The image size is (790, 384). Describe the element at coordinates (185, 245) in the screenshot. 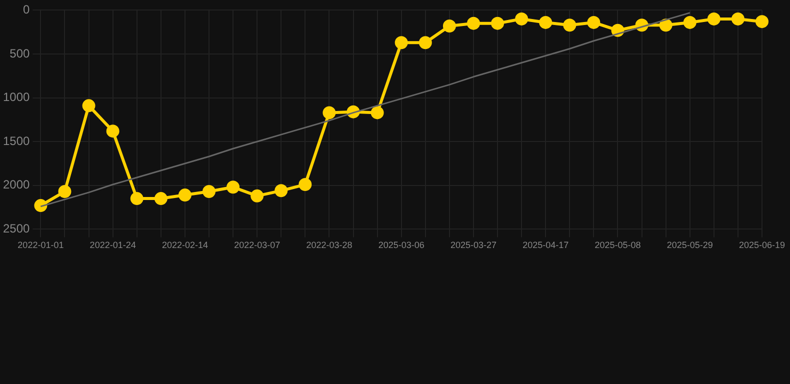

I see `x-tick-label: 2022-02-14` at that location.